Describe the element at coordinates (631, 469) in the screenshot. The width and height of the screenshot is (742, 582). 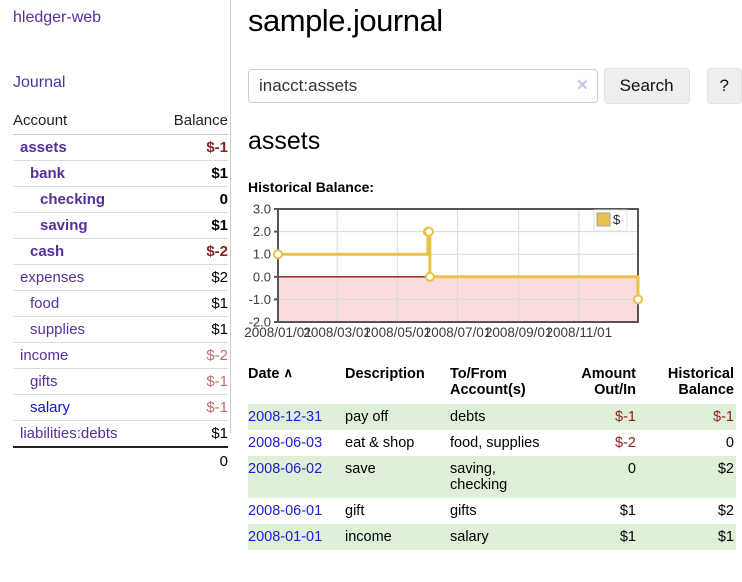
I see `amount-cell: 0` at that location.